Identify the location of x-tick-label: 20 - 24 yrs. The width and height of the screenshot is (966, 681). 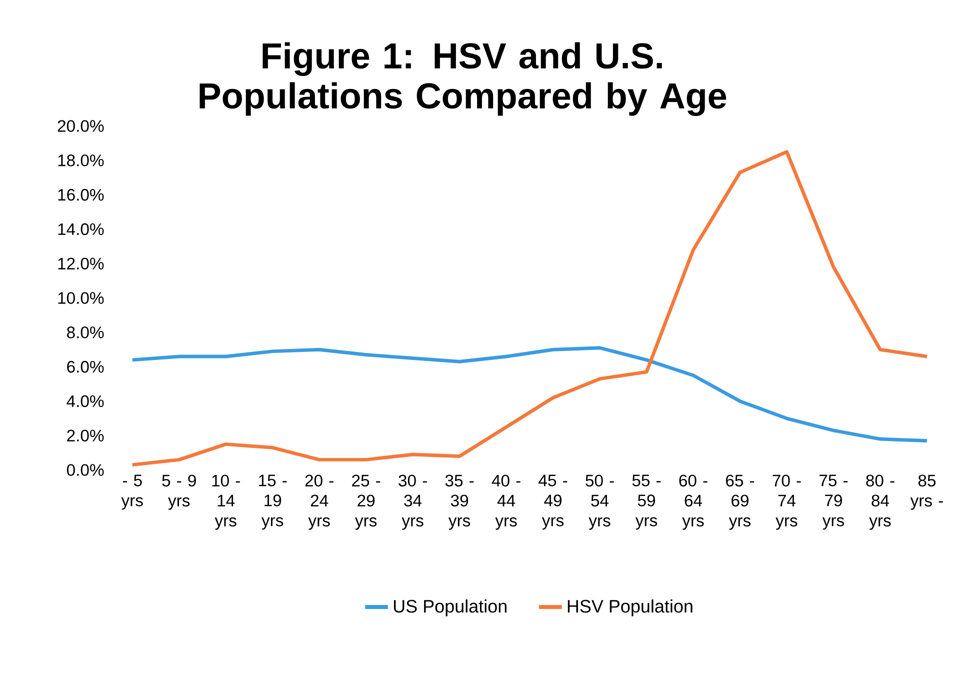
(319, 502).